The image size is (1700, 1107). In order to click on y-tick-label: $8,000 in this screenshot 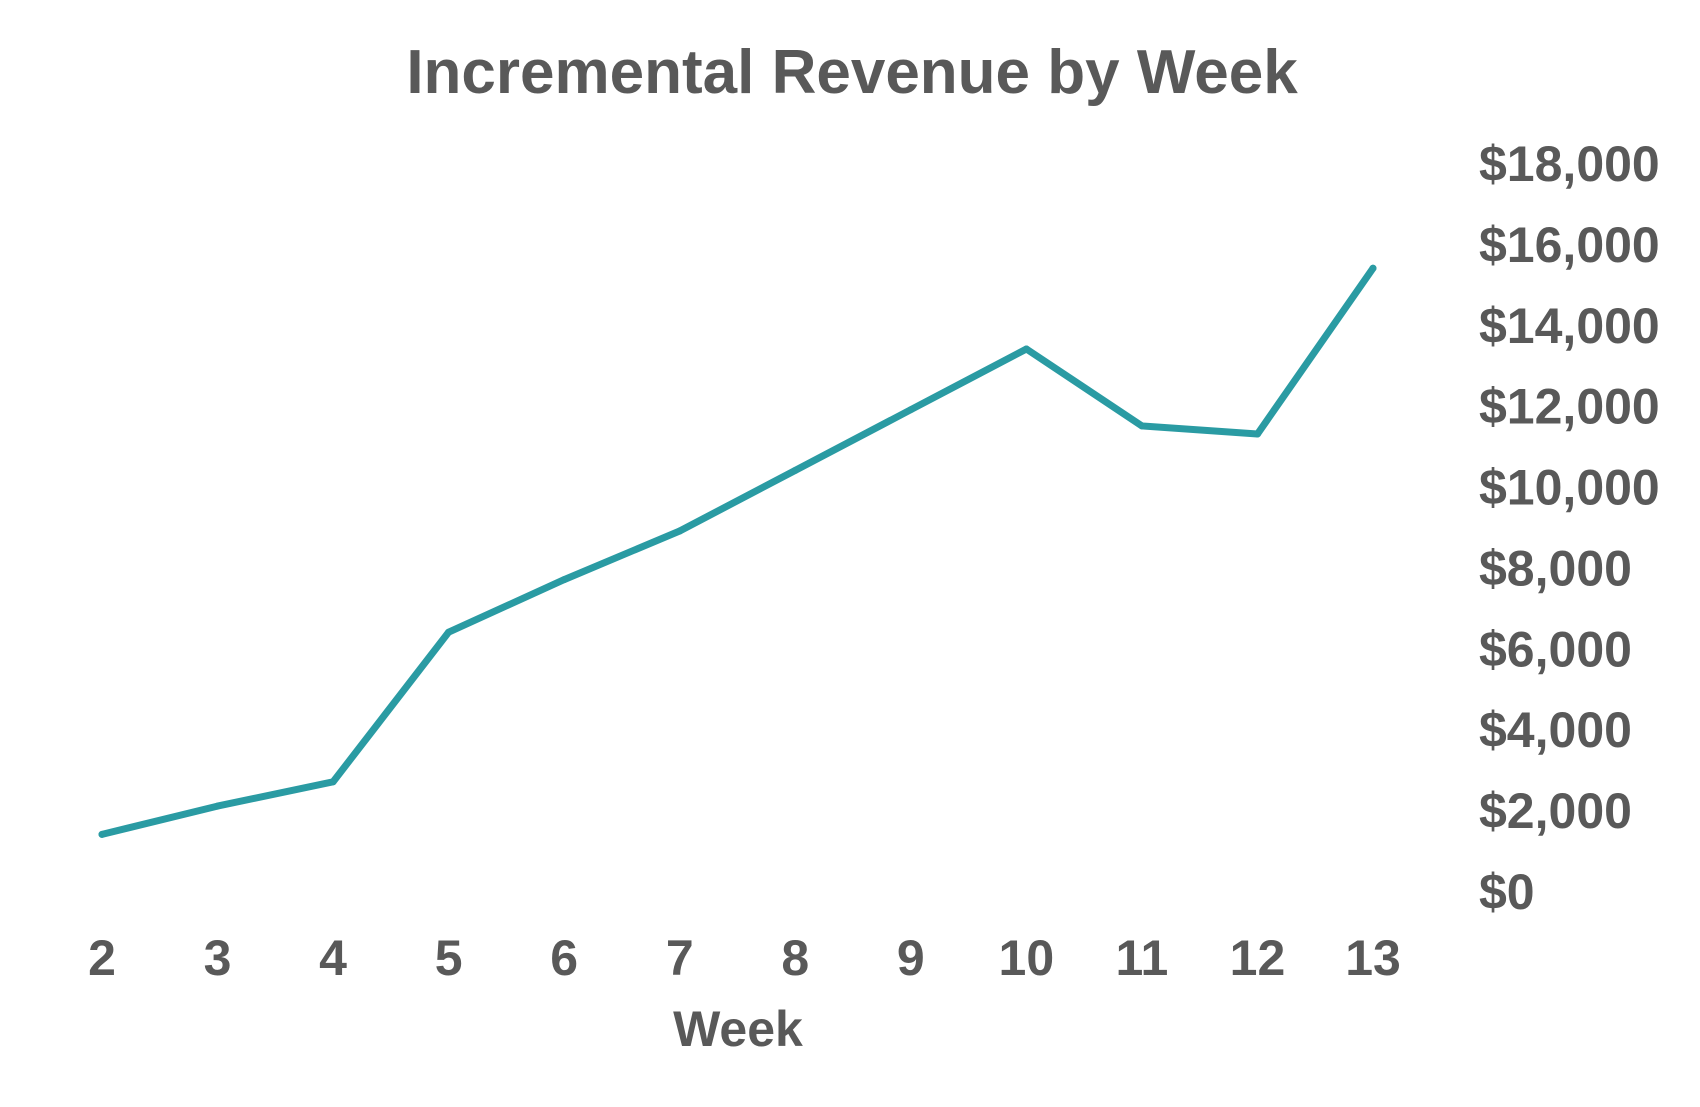, I will do `click(1555, 568)`.